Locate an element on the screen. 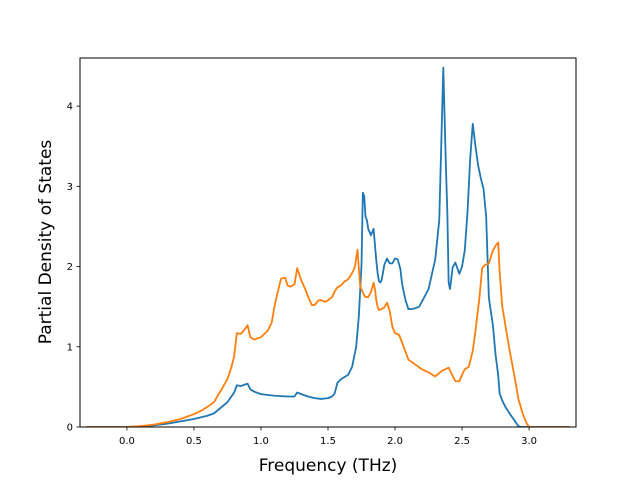  y-axis-ticks: 0 1 2 3 4 is located at coordinates (73, 268).